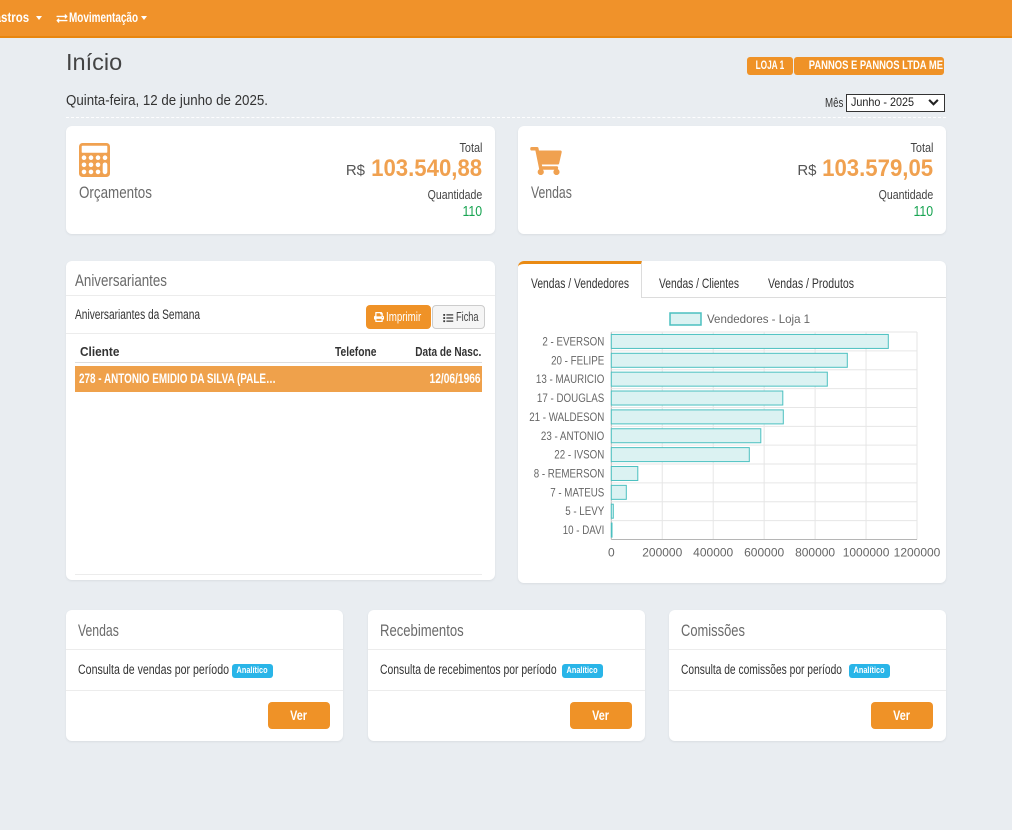  Describe the element at coordinates (764, 553) in the screenshot. I see `svg-text: 600000` at that location.